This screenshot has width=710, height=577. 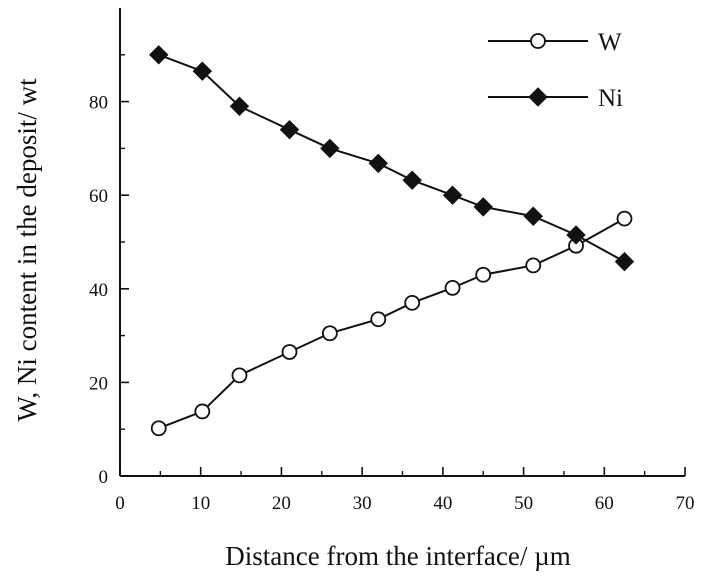 What do you see at coordinates (104, 477) in the screenshot?
I see `y-tick-label: 0` at bounding box center [104, 477].